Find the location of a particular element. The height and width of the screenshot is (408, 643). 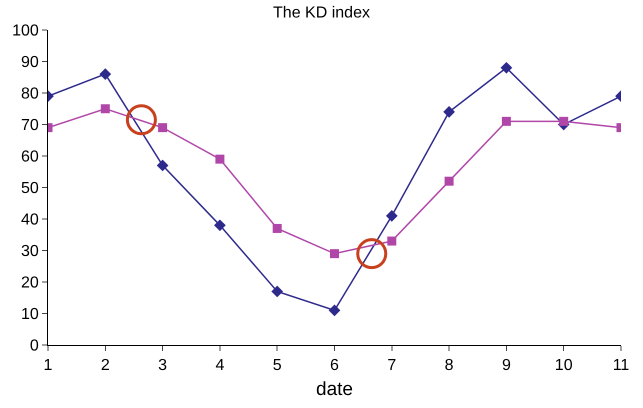

y-tick-label: 90 is located at coordinates (30, 63).